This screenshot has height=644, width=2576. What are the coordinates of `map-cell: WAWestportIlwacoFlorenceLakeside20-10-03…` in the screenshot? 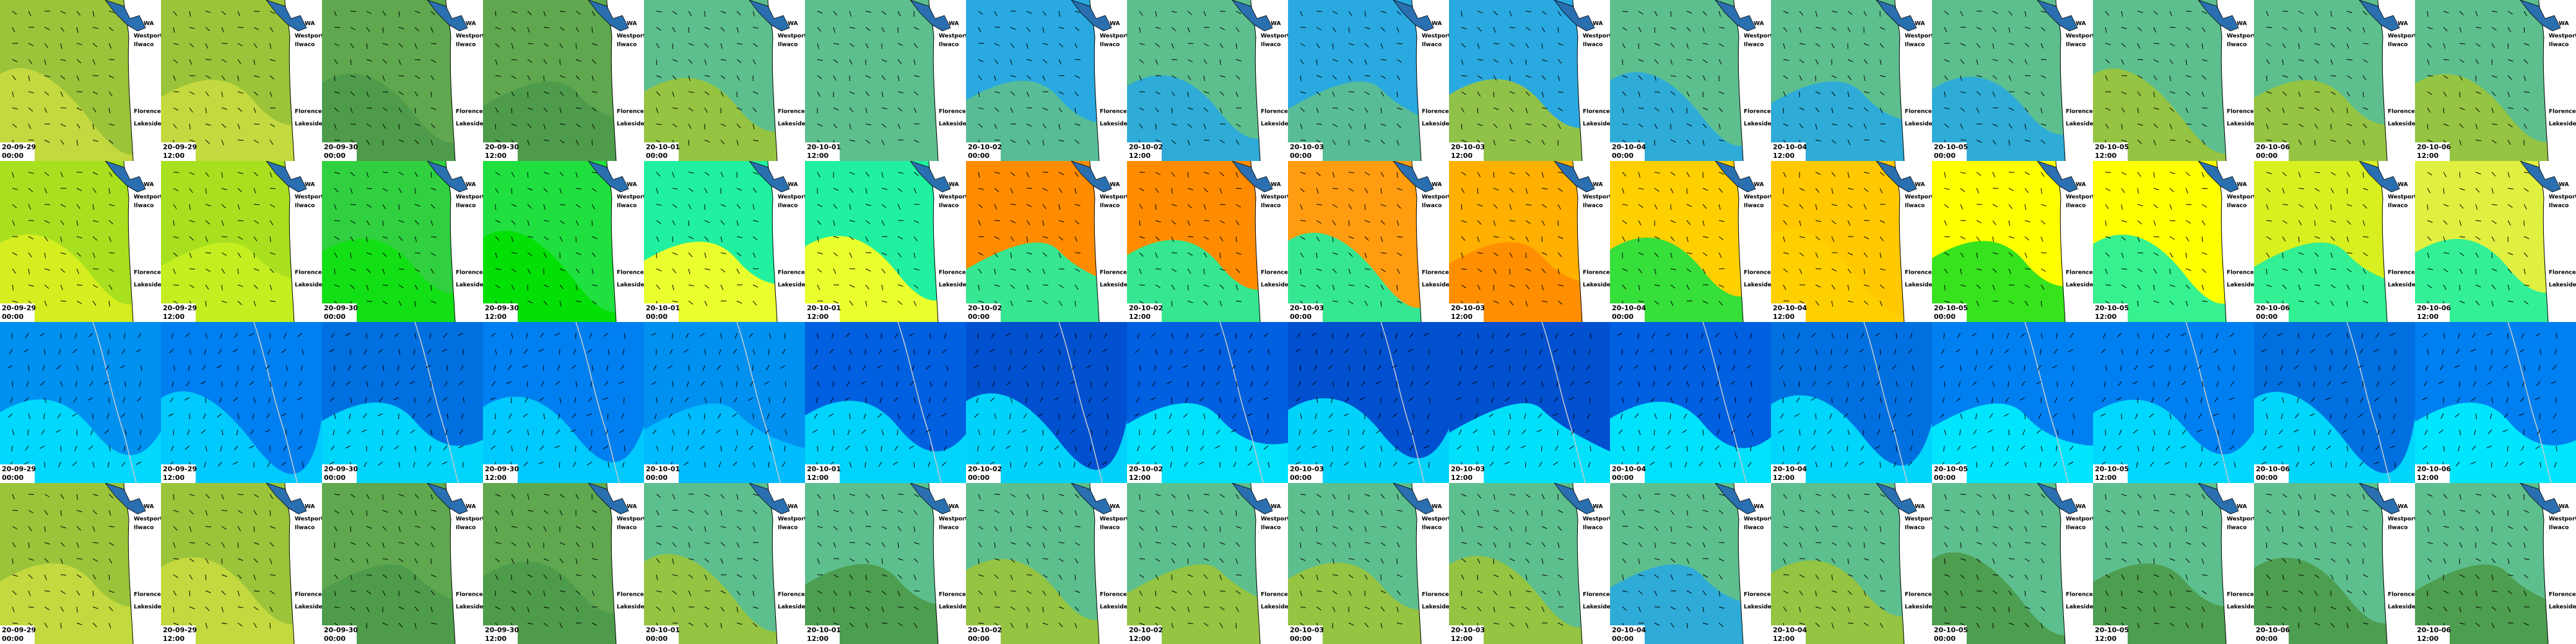 It's located at (1368, 80).